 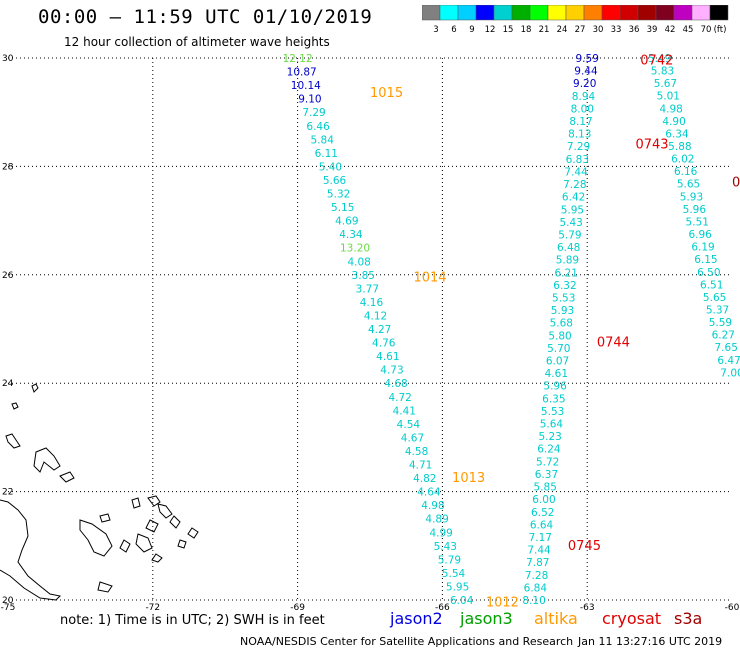 I want to click on wave-height-value: 6.51, so click(x=711, y=285).